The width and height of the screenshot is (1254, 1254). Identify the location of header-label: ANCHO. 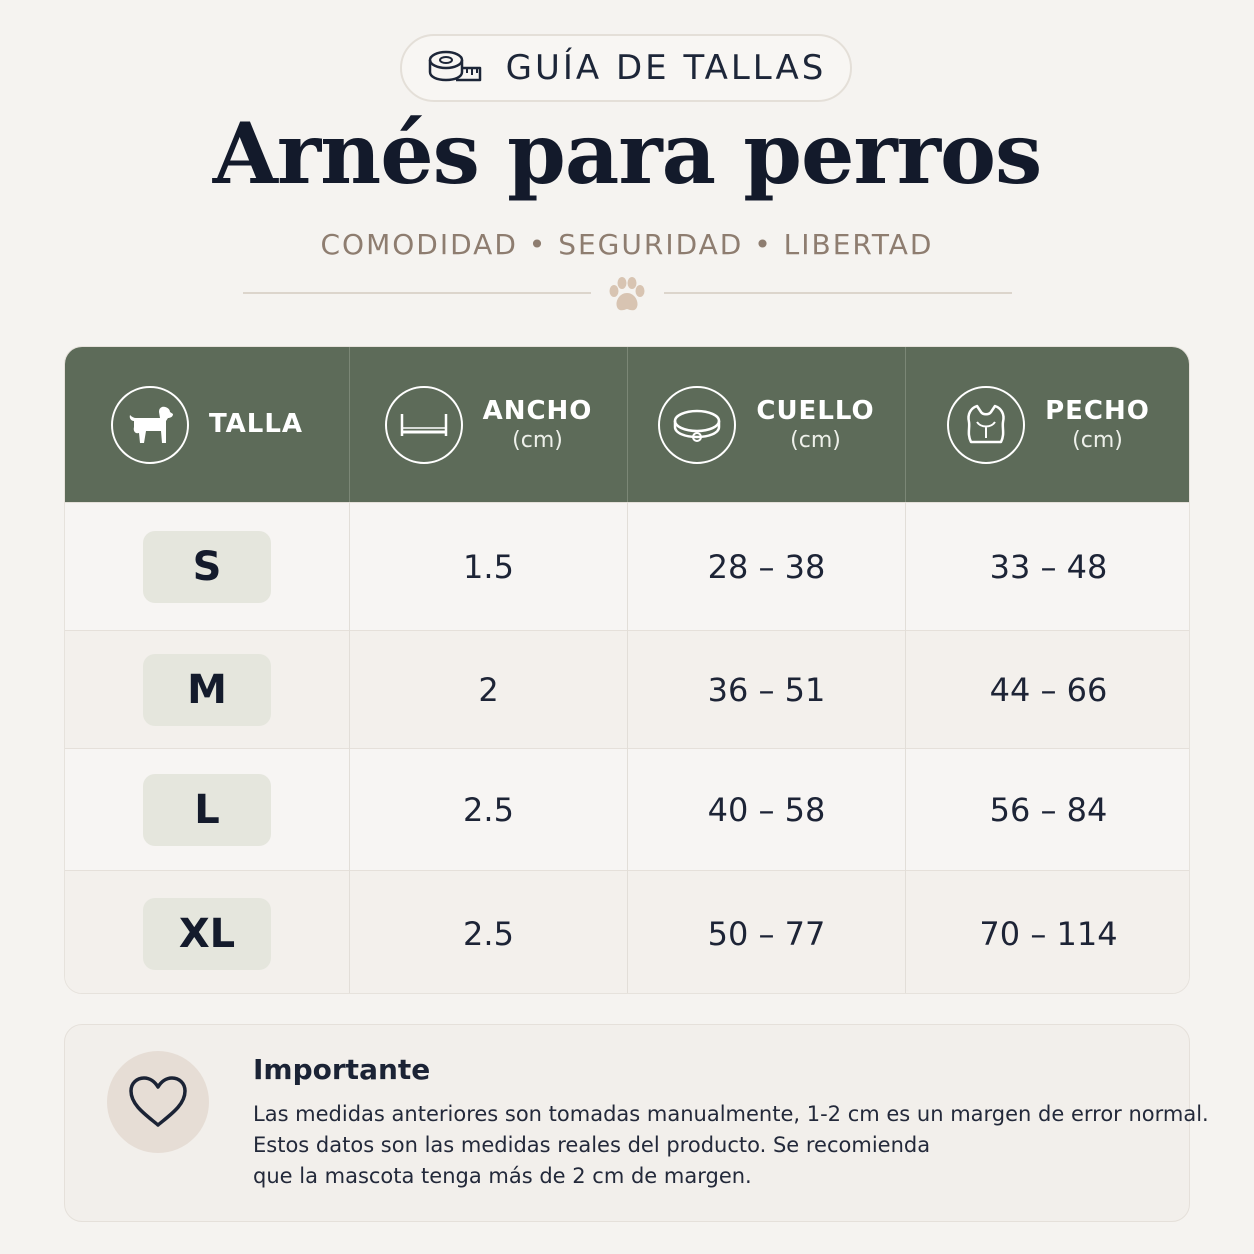
(537, 410).